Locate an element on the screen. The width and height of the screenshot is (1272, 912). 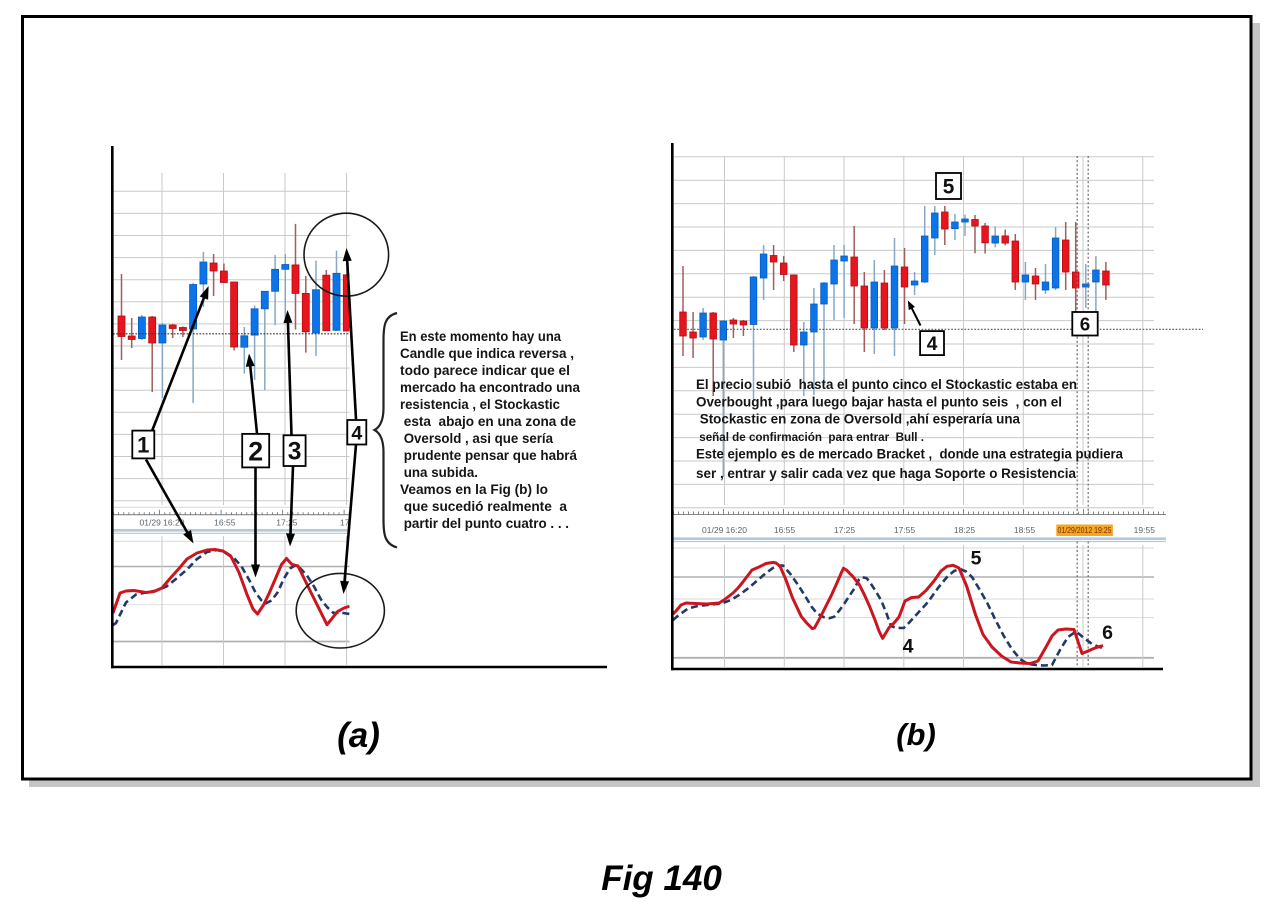
svg-text: (b) is located at coordinates (916, 734).